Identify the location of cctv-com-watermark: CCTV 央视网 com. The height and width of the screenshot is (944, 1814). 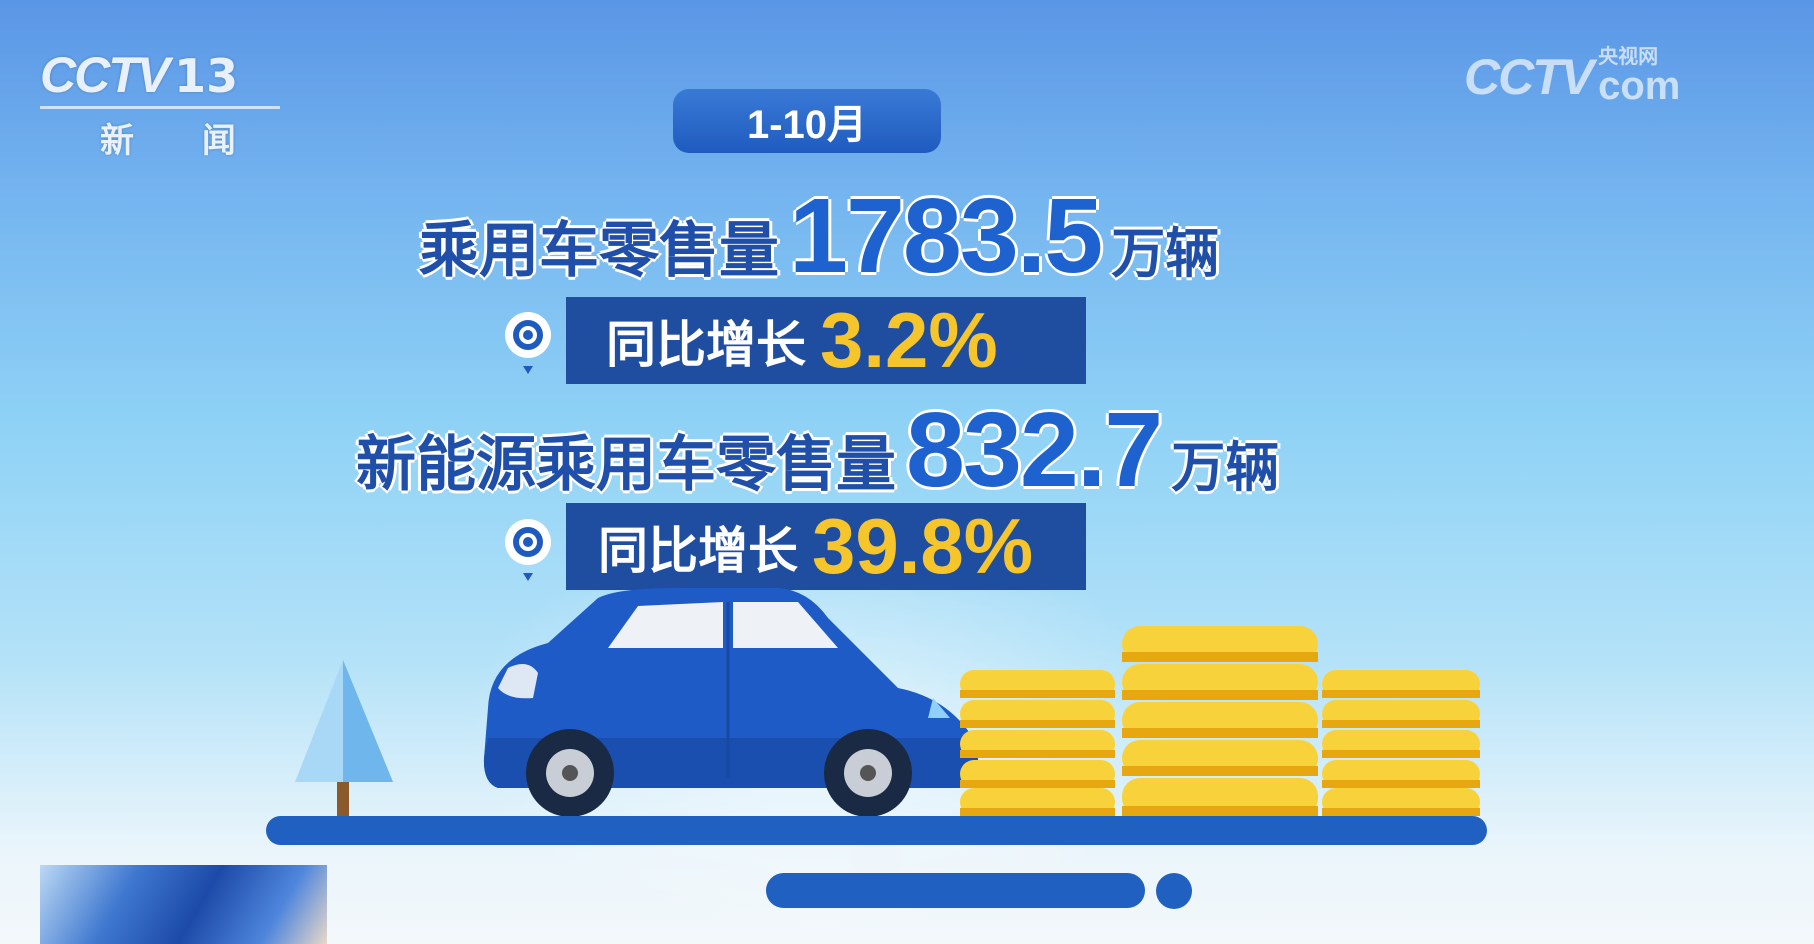
(1572, 76).